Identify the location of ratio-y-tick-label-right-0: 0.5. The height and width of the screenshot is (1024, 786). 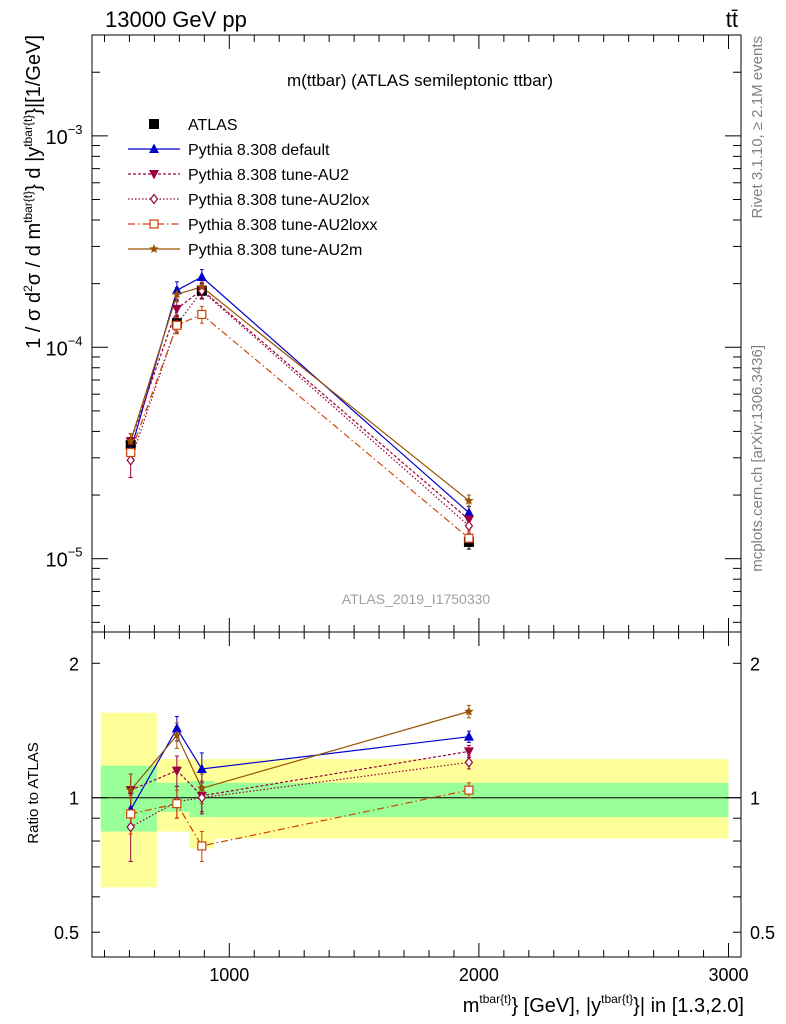
(762, 933).